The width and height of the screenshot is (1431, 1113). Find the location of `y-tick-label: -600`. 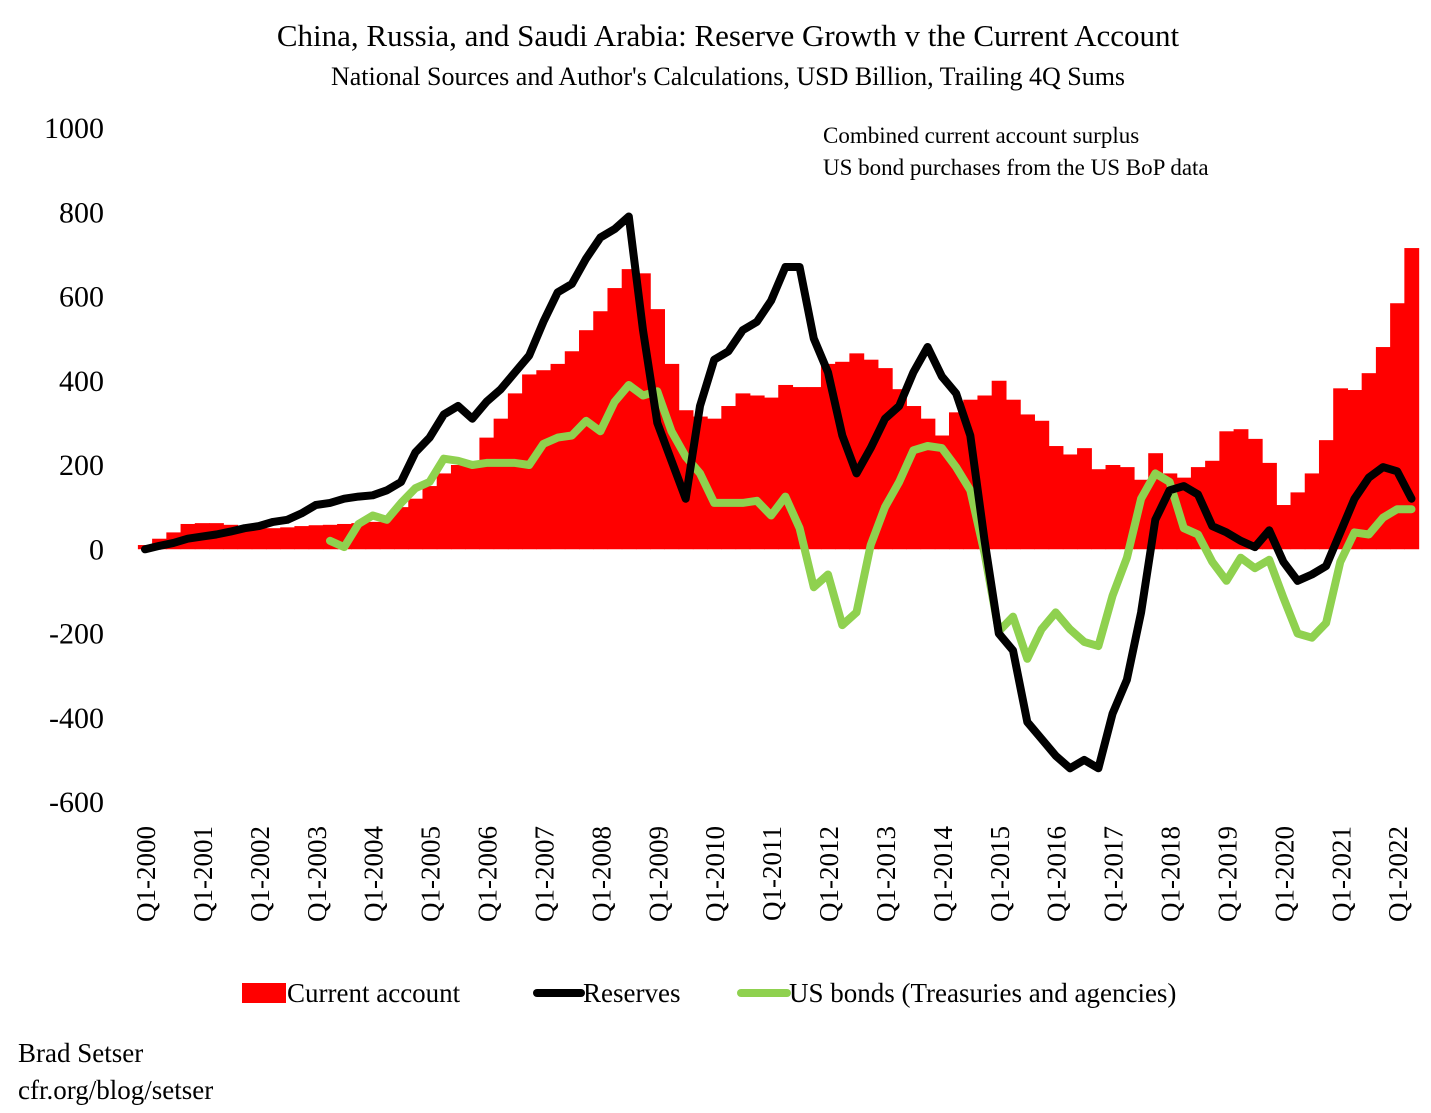

y-tick-label: -600 is located at coordinates (76, 802).